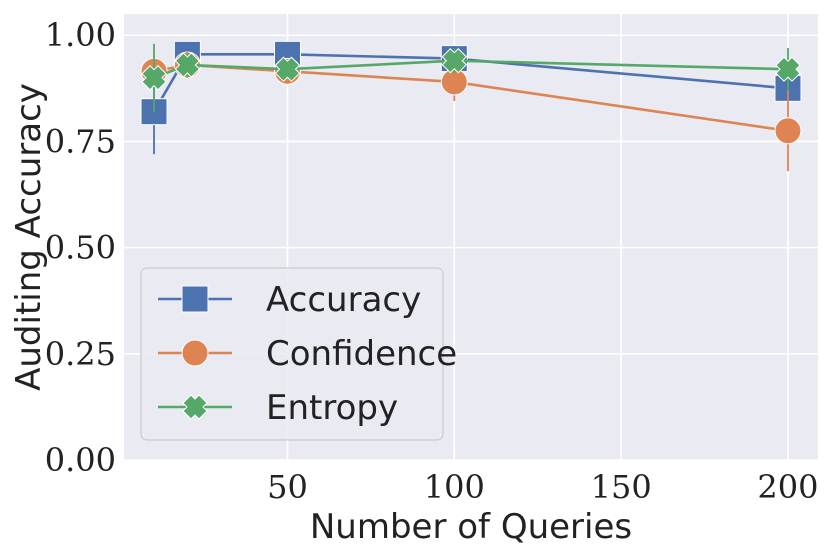 The width and height of the screenshot is (830, 554). I want to click on legend-box, so click(292, 354).